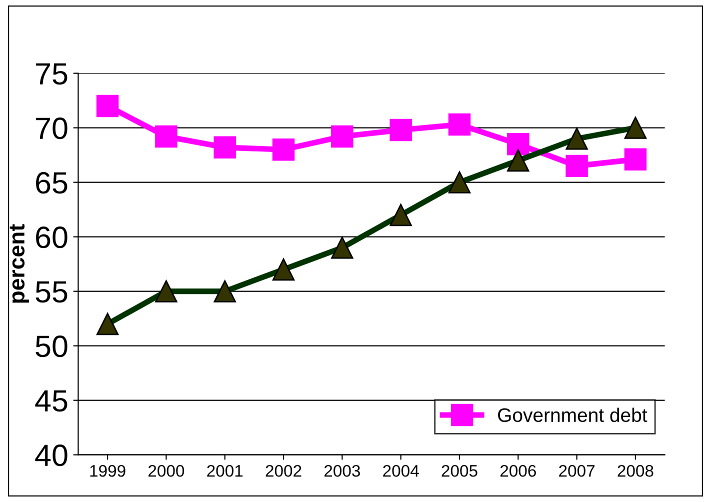 This screenshot has width=711, height=502. Describe the element at coordinates (52, 183) in the screenshot. I see `y-tick-label: 65` at that location.